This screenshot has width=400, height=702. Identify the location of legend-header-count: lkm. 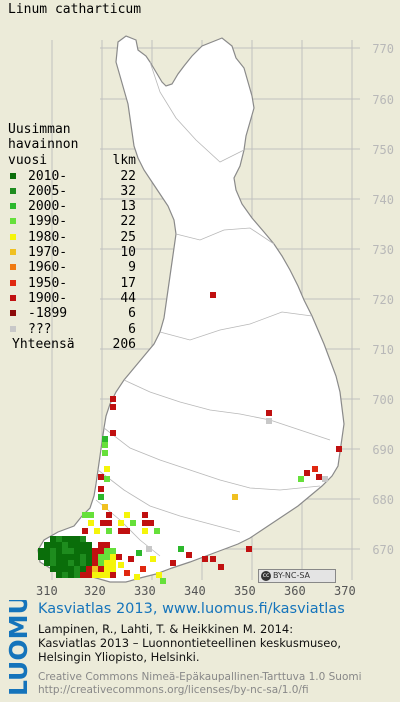
(124, 160).